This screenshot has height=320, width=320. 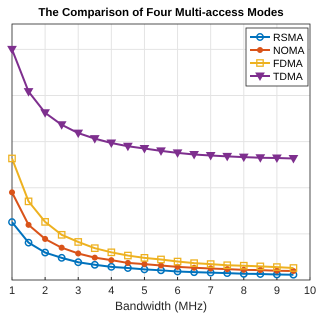 I want to click on x-tick-label: 2, so click(x=45, y=291).